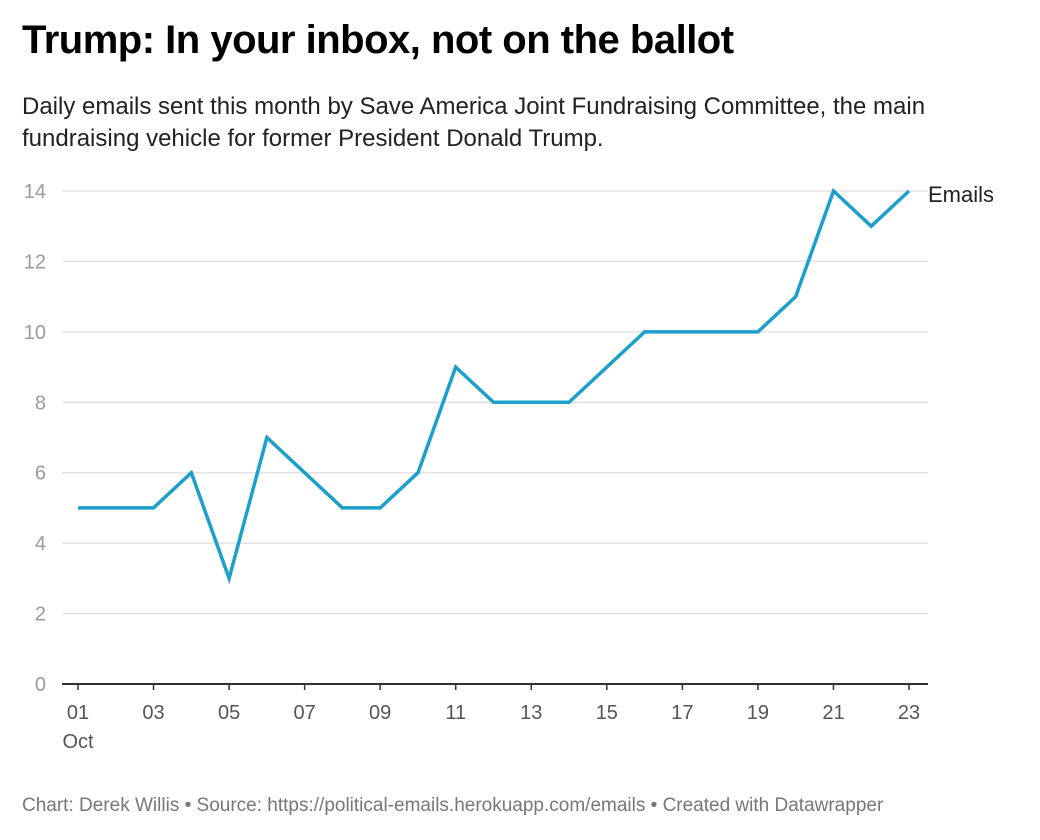 This screenshot has width=1040, height=840. What do you see at coordinates (35, 262) in the screenshot?
I see `y-tick-label: 12` at bounding box center [35, 262].